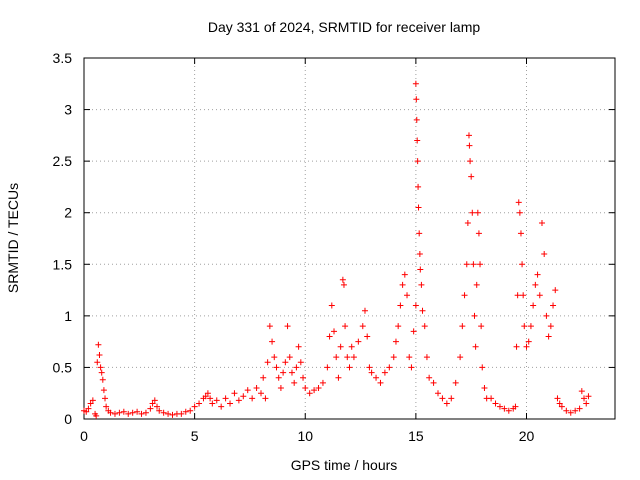 This screenshot has width=640, height=480. What do you see at coordinates (195, 436) in the screenshot?
I see `x-tick-label: 5` at bounding box center [195, 436].